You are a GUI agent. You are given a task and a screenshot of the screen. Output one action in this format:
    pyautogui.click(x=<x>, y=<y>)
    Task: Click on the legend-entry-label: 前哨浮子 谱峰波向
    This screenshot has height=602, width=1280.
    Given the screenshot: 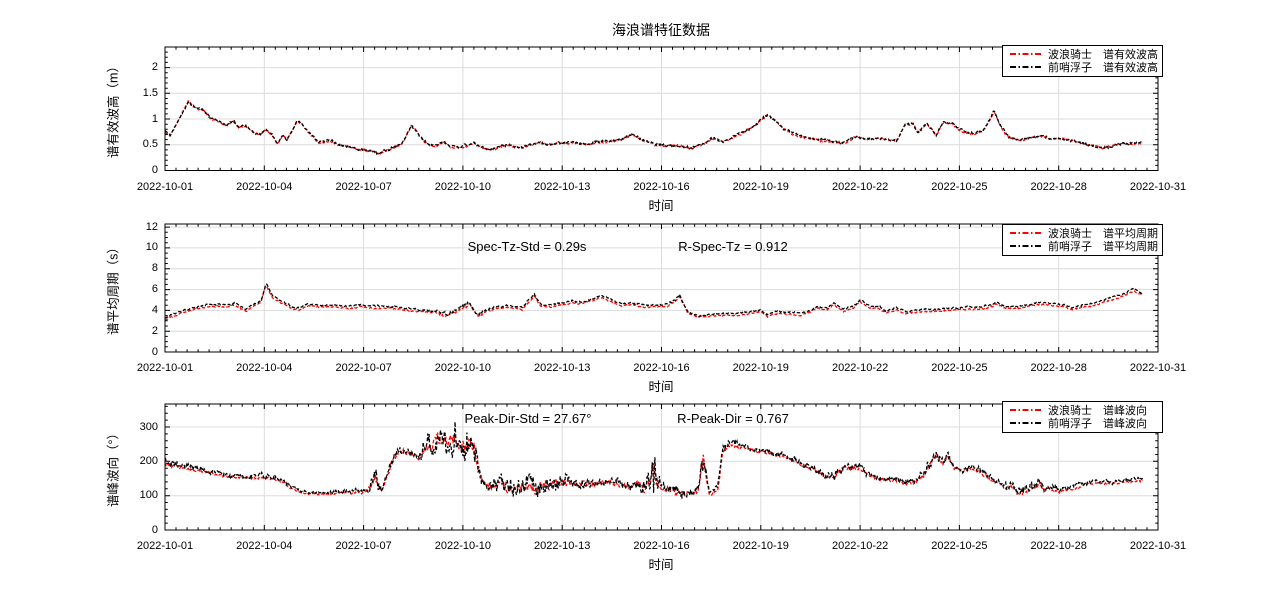 What is the action you would take?
    pyautogui.click(x=1097, y=424)
    